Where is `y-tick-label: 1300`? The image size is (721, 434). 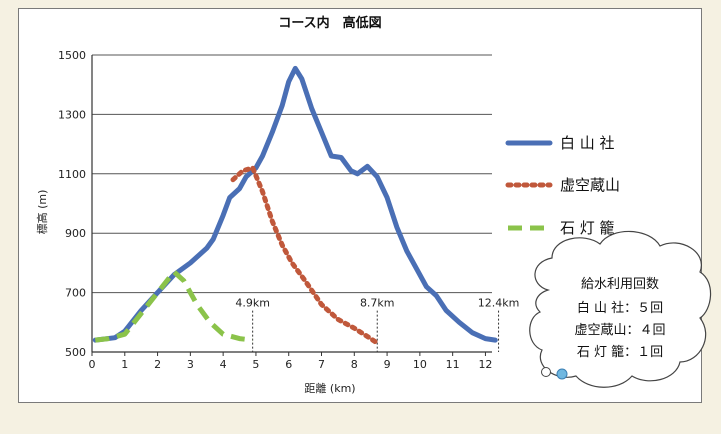
y-tick-label: 1300 is located at coordinates (72, 114).